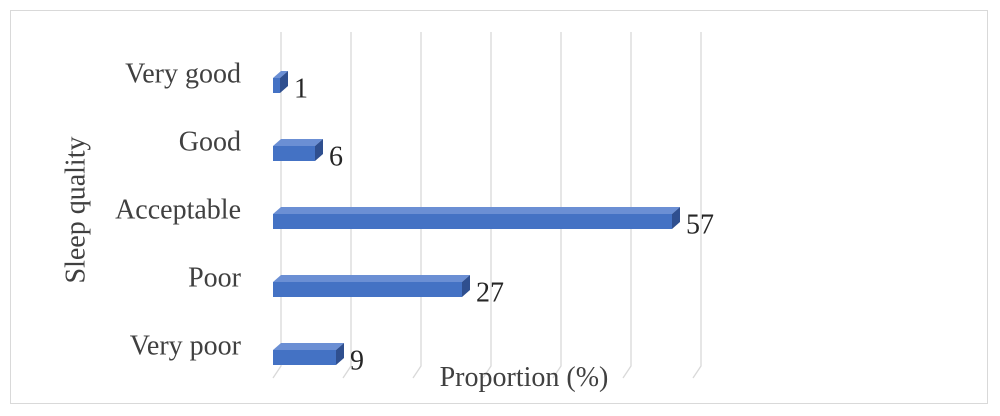  What do you see at coordinates (524, 377) in the screenshot?
I see `x-axis-title: Proportion (%)` at bounding box center [524, 377].